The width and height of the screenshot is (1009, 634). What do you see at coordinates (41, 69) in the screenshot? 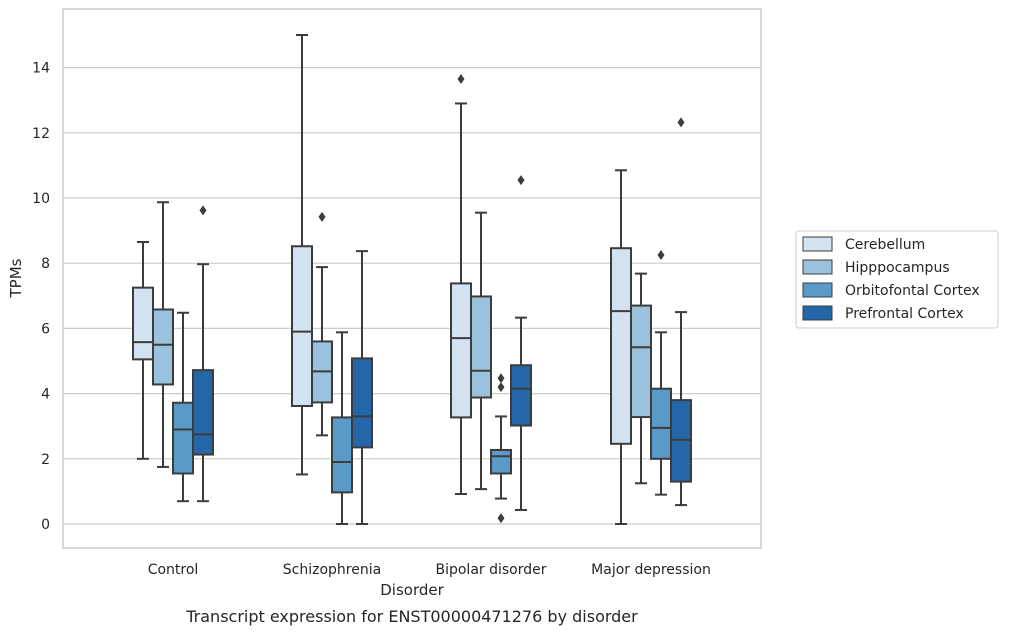
I see `y-tick-label-14: 14` at bounding box center [41, 69].